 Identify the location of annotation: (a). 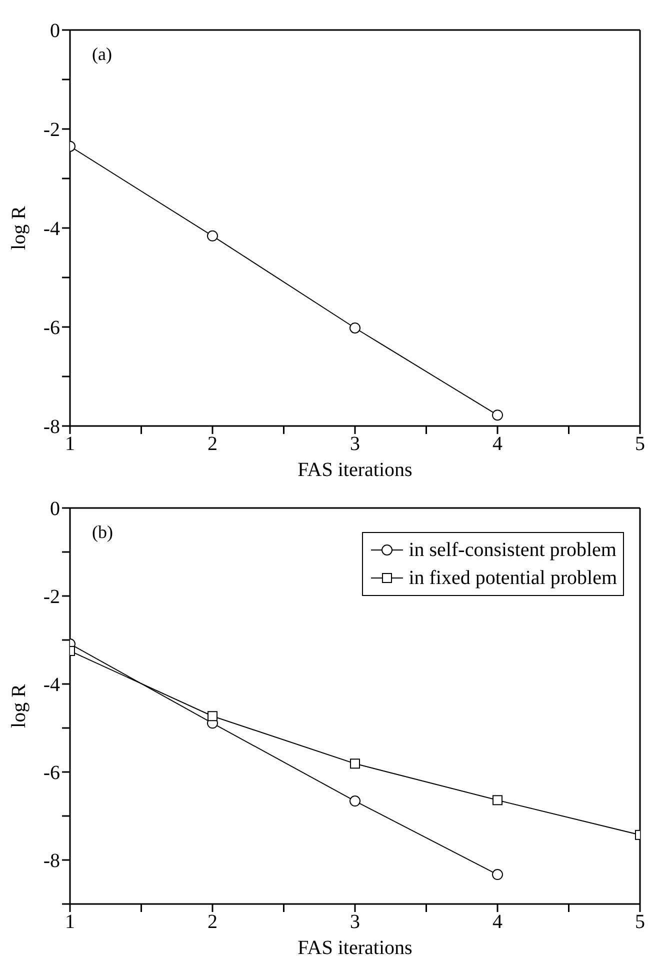
(102, 54).